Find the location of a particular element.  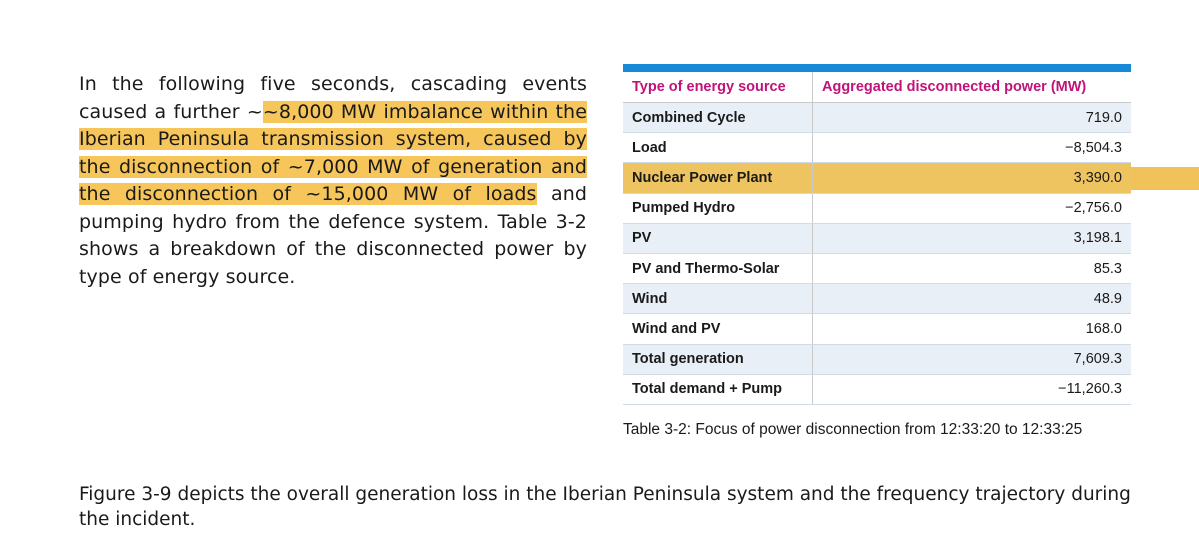

highlight-extension-marker is located at coordinates (1165, 178).